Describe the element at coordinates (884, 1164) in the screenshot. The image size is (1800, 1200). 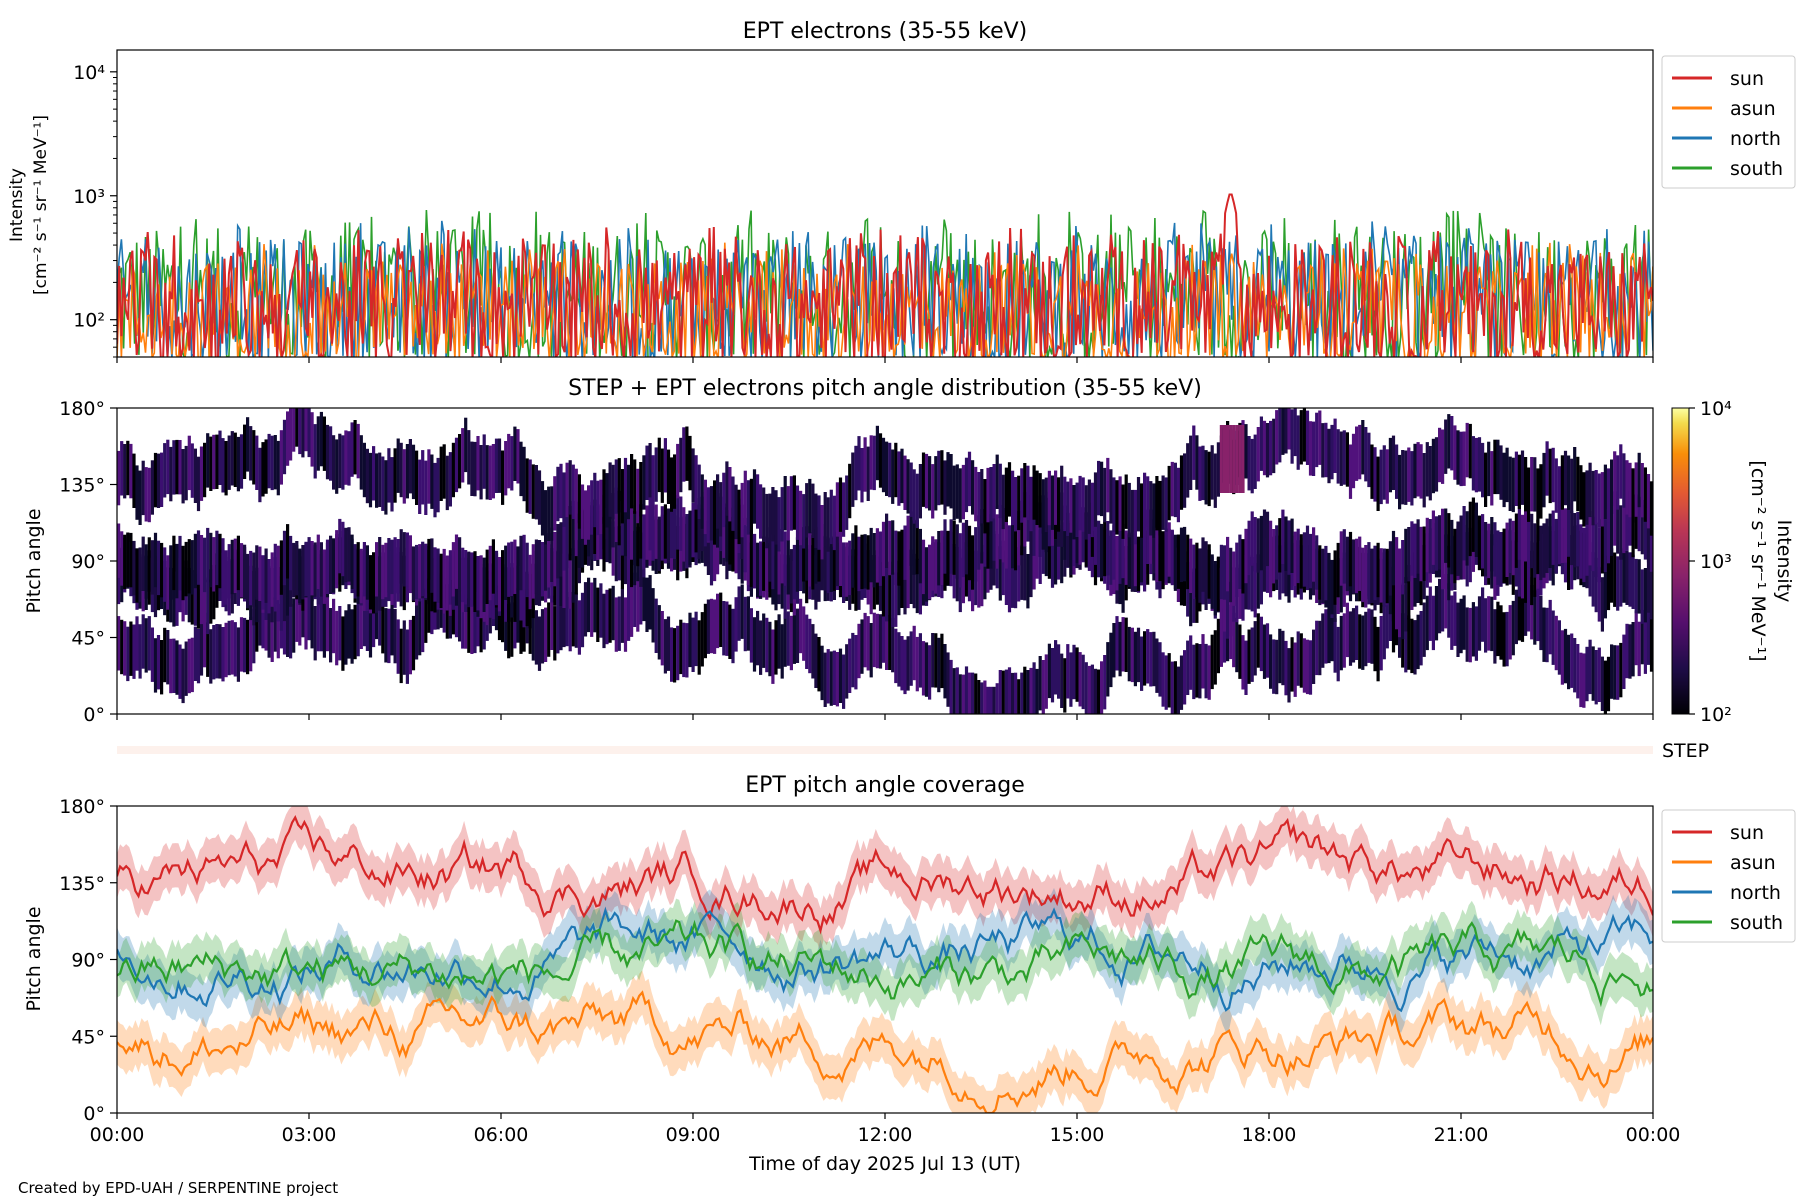
I see `x-axis-label: Time of day 2025 Jul 13 (UT)` at that location.